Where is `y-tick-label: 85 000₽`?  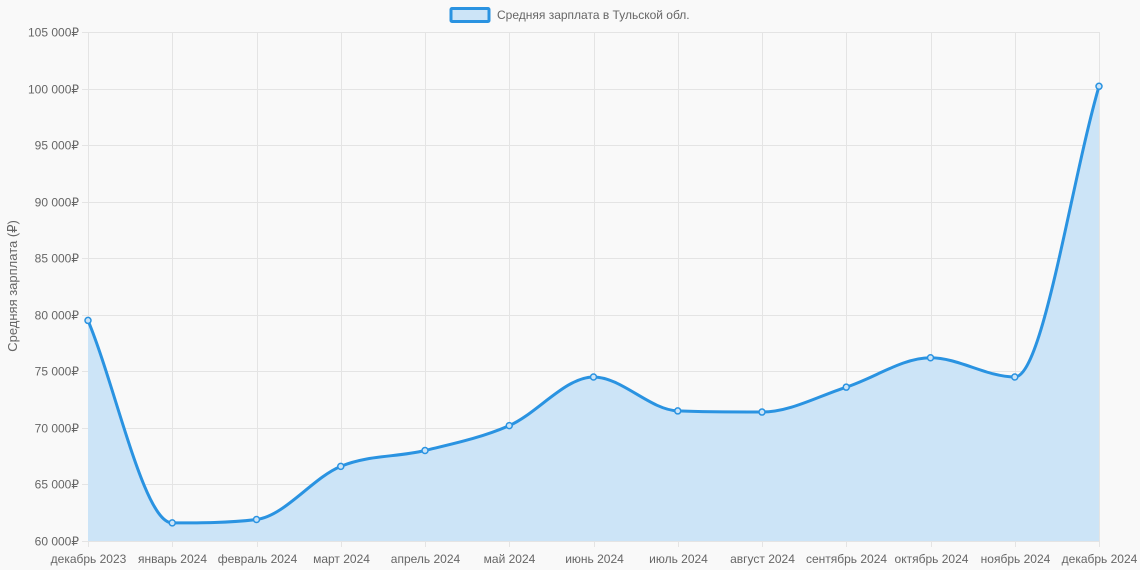 y-tick-label: 85 000₽ is located at coordinates (57, 259).